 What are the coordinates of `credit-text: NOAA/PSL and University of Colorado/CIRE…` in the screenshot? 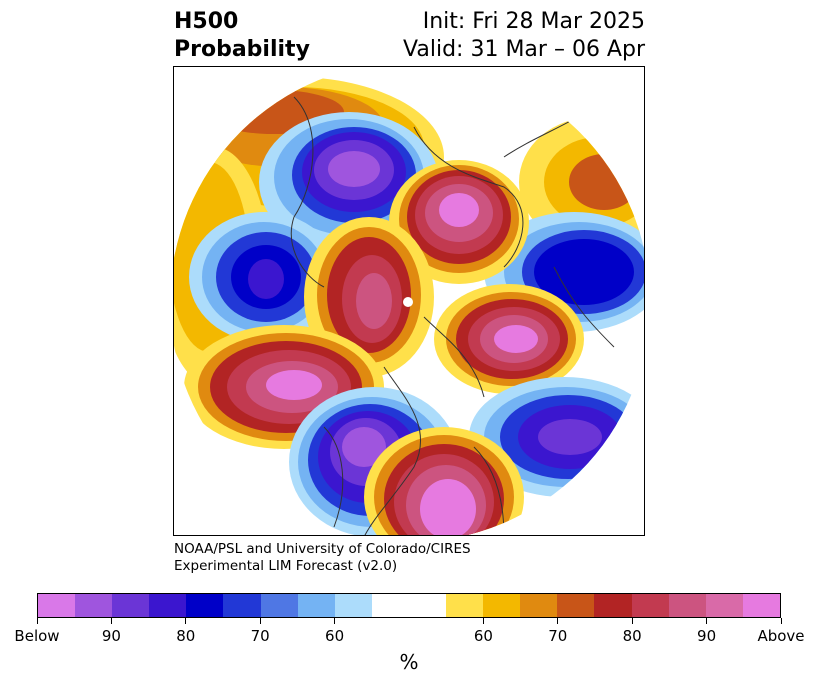 It's located at (322, 558).